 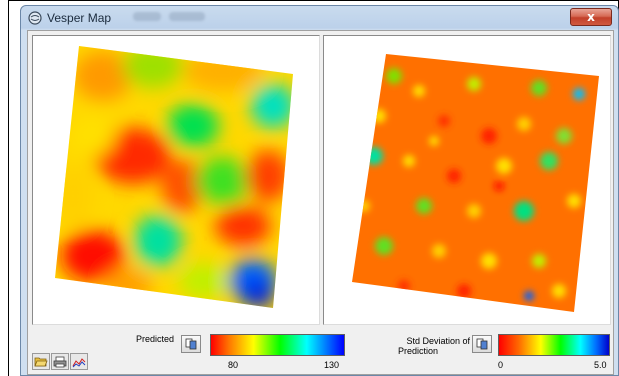 I want to click on predicted-max-label: 130, so click(x=332, y=365).